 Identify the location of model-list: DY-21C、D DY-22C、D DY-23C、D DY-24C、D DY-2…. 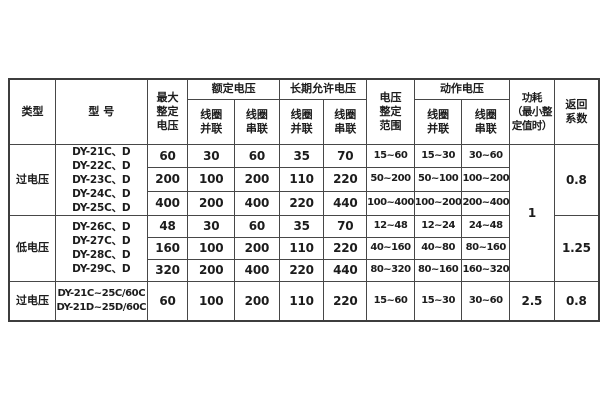
(101, 179).